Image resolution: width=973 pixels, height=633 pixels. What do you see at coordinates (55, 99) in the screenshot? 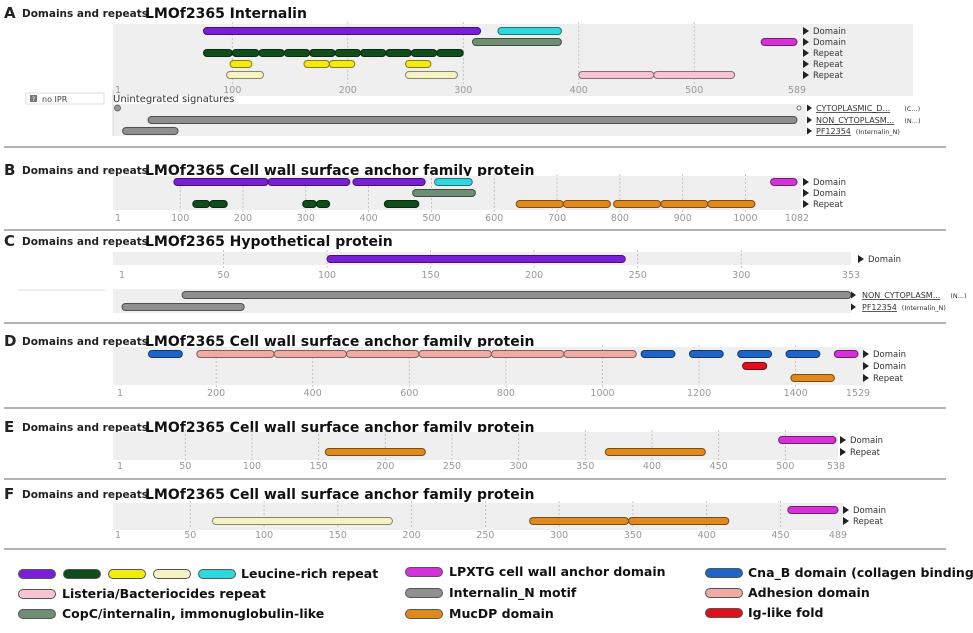
I see `no-ipr-label: no IPR` at bounding box center [55, 99].